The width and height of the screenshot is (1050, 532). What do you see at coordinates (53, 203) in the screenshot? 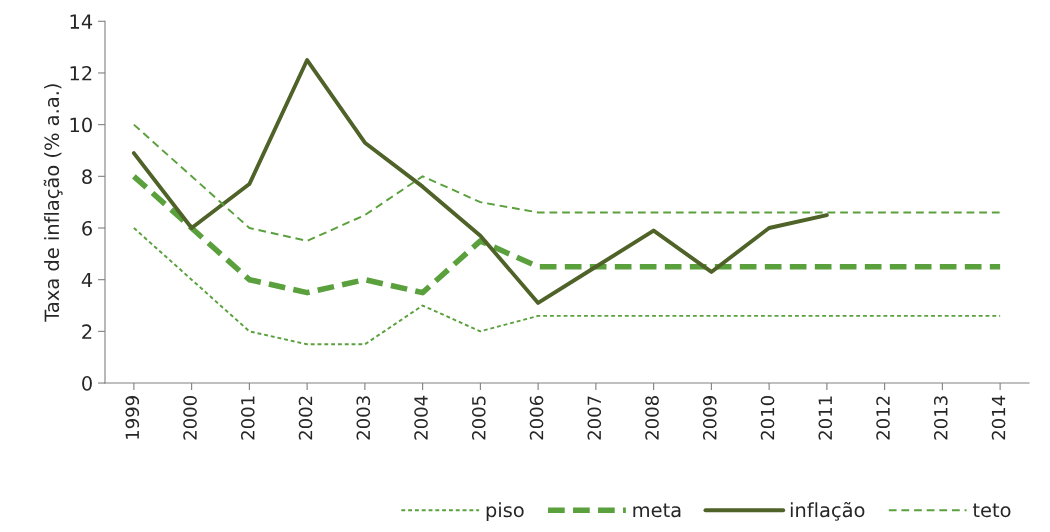
I see `y-axis-title: Taxa de inflação (% a.a.)` at bounding box center [53, 203].